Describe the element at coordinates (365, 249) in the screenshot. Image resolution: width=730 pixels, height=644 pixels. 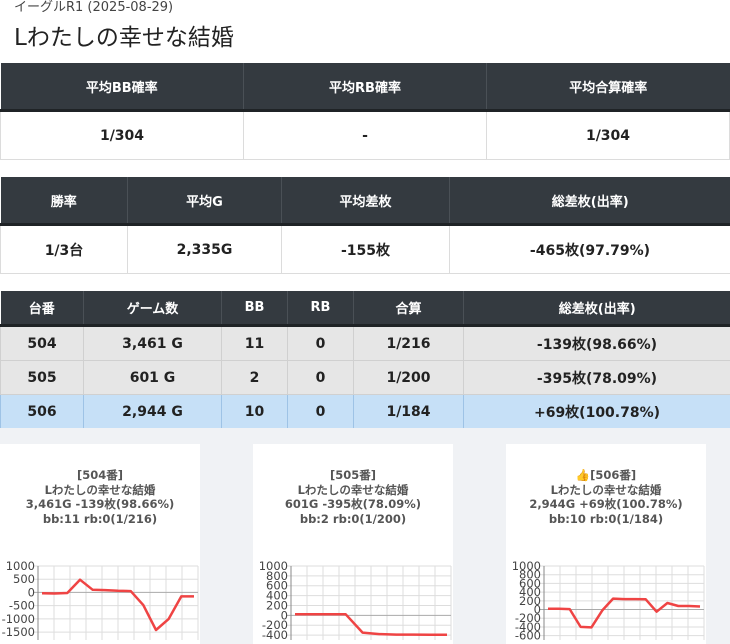
I see `value-avg-diff: -155枚` at that location.